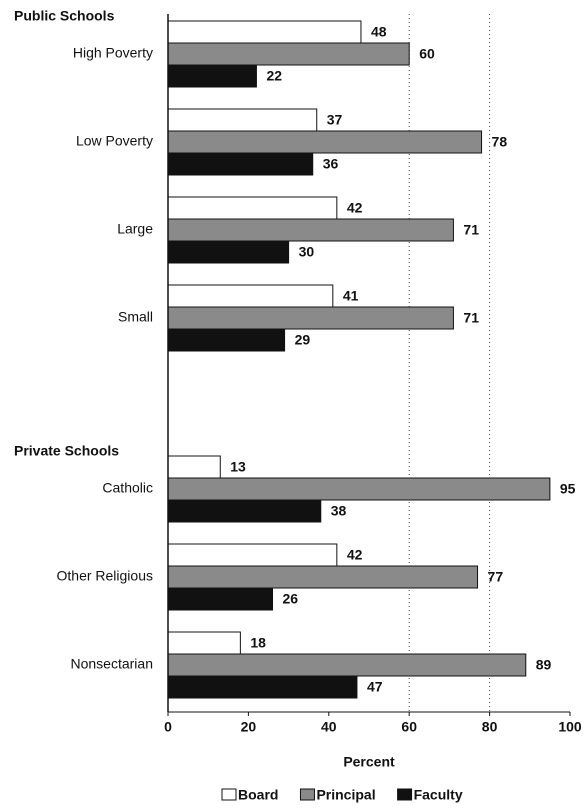  I want to click on value-label: 29, so click(303, 340).